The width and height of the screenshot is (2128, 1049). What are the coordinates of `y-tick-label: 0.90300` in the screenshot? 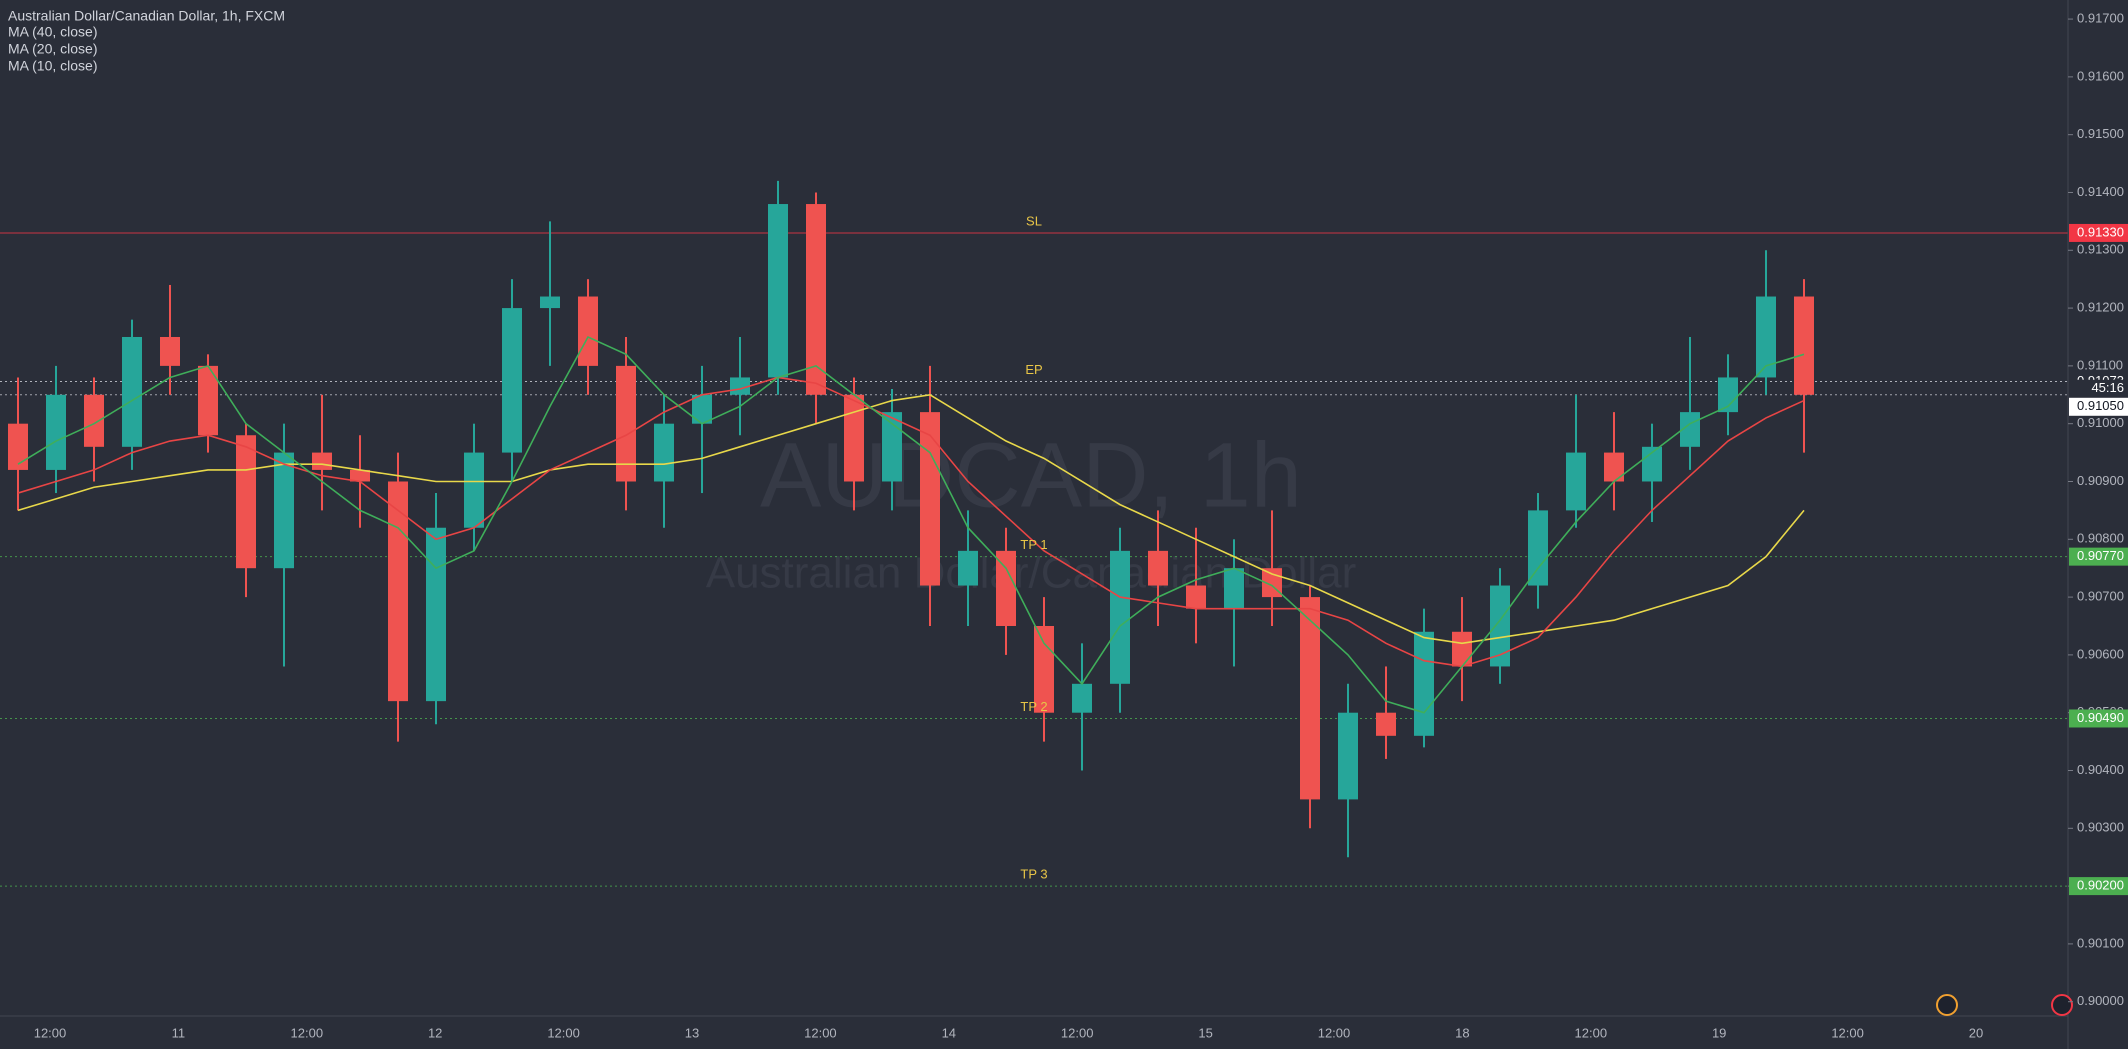 It's located at (2100, 827).